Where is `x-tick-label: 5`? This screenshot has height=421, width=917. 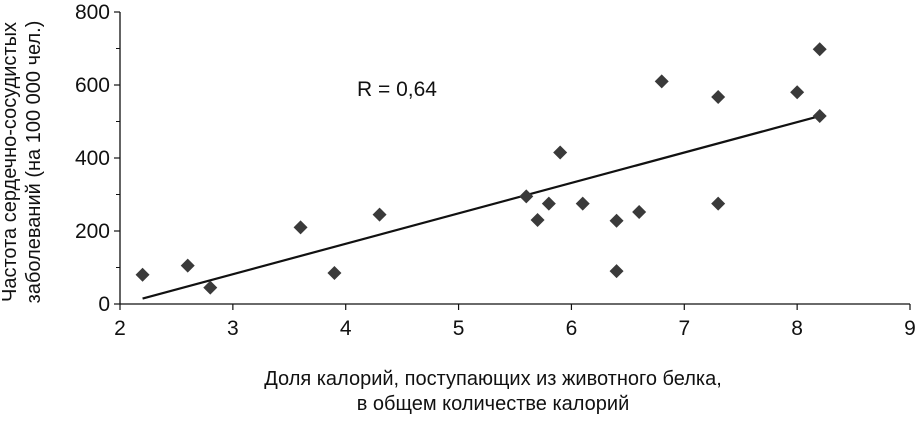
x-tick-label: 5 is located at coordinates (459, 328).